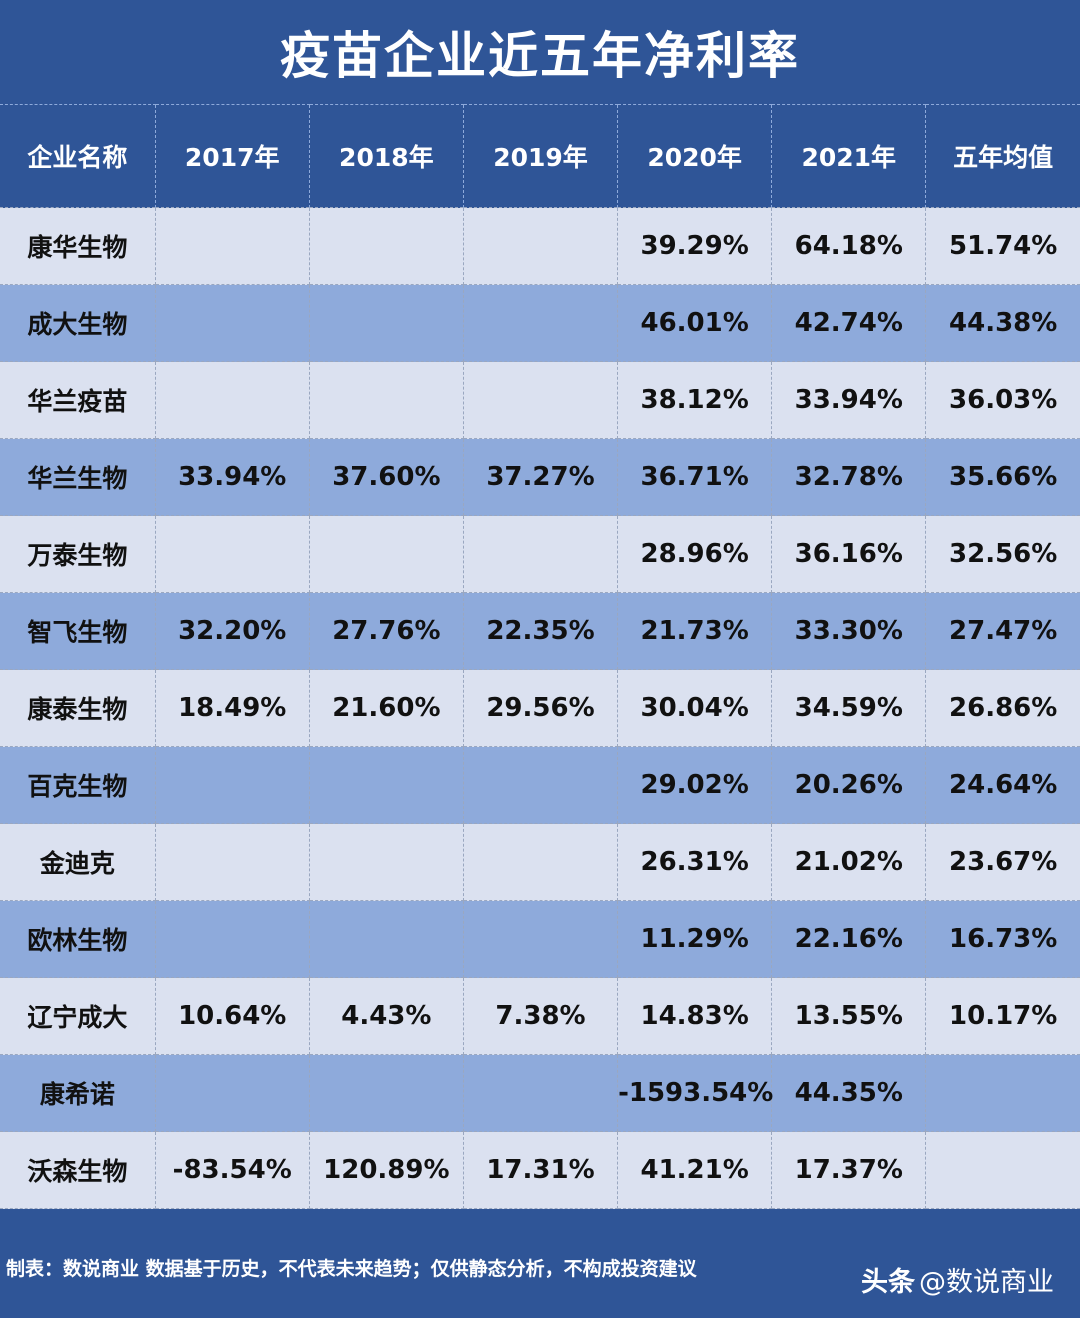  Describe the element at coordinates (1002, 323) in the screenshot. I see `margin-cell: 44.38%` at that location.